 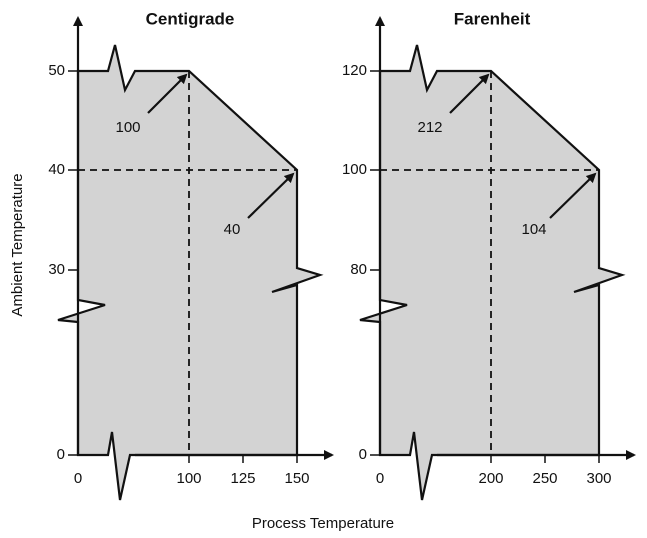 I want to click on y-axis-label: Ambient Temperature, so click(x=17, y=244).